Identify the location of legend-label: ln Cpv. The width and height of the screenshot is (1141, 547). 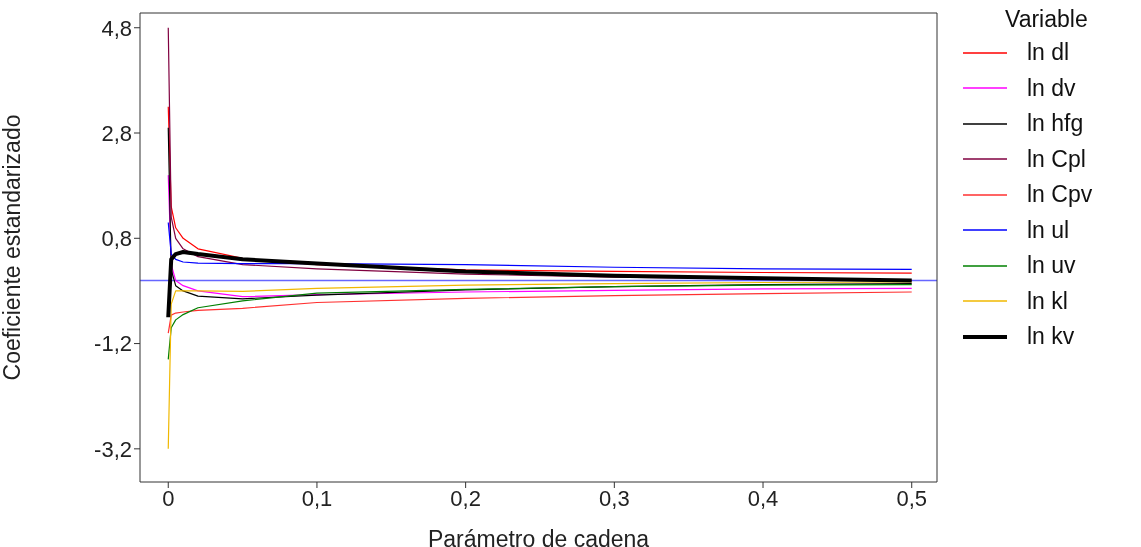
(1060, 195).